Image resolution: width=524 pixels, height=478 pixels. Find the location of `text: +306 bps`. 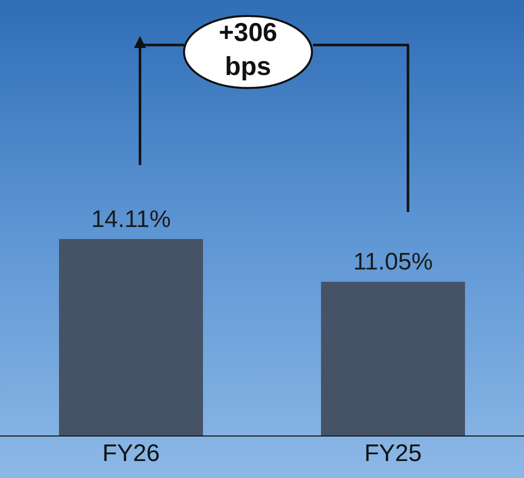

text: +306 bps is located at coordinates (248, 49).